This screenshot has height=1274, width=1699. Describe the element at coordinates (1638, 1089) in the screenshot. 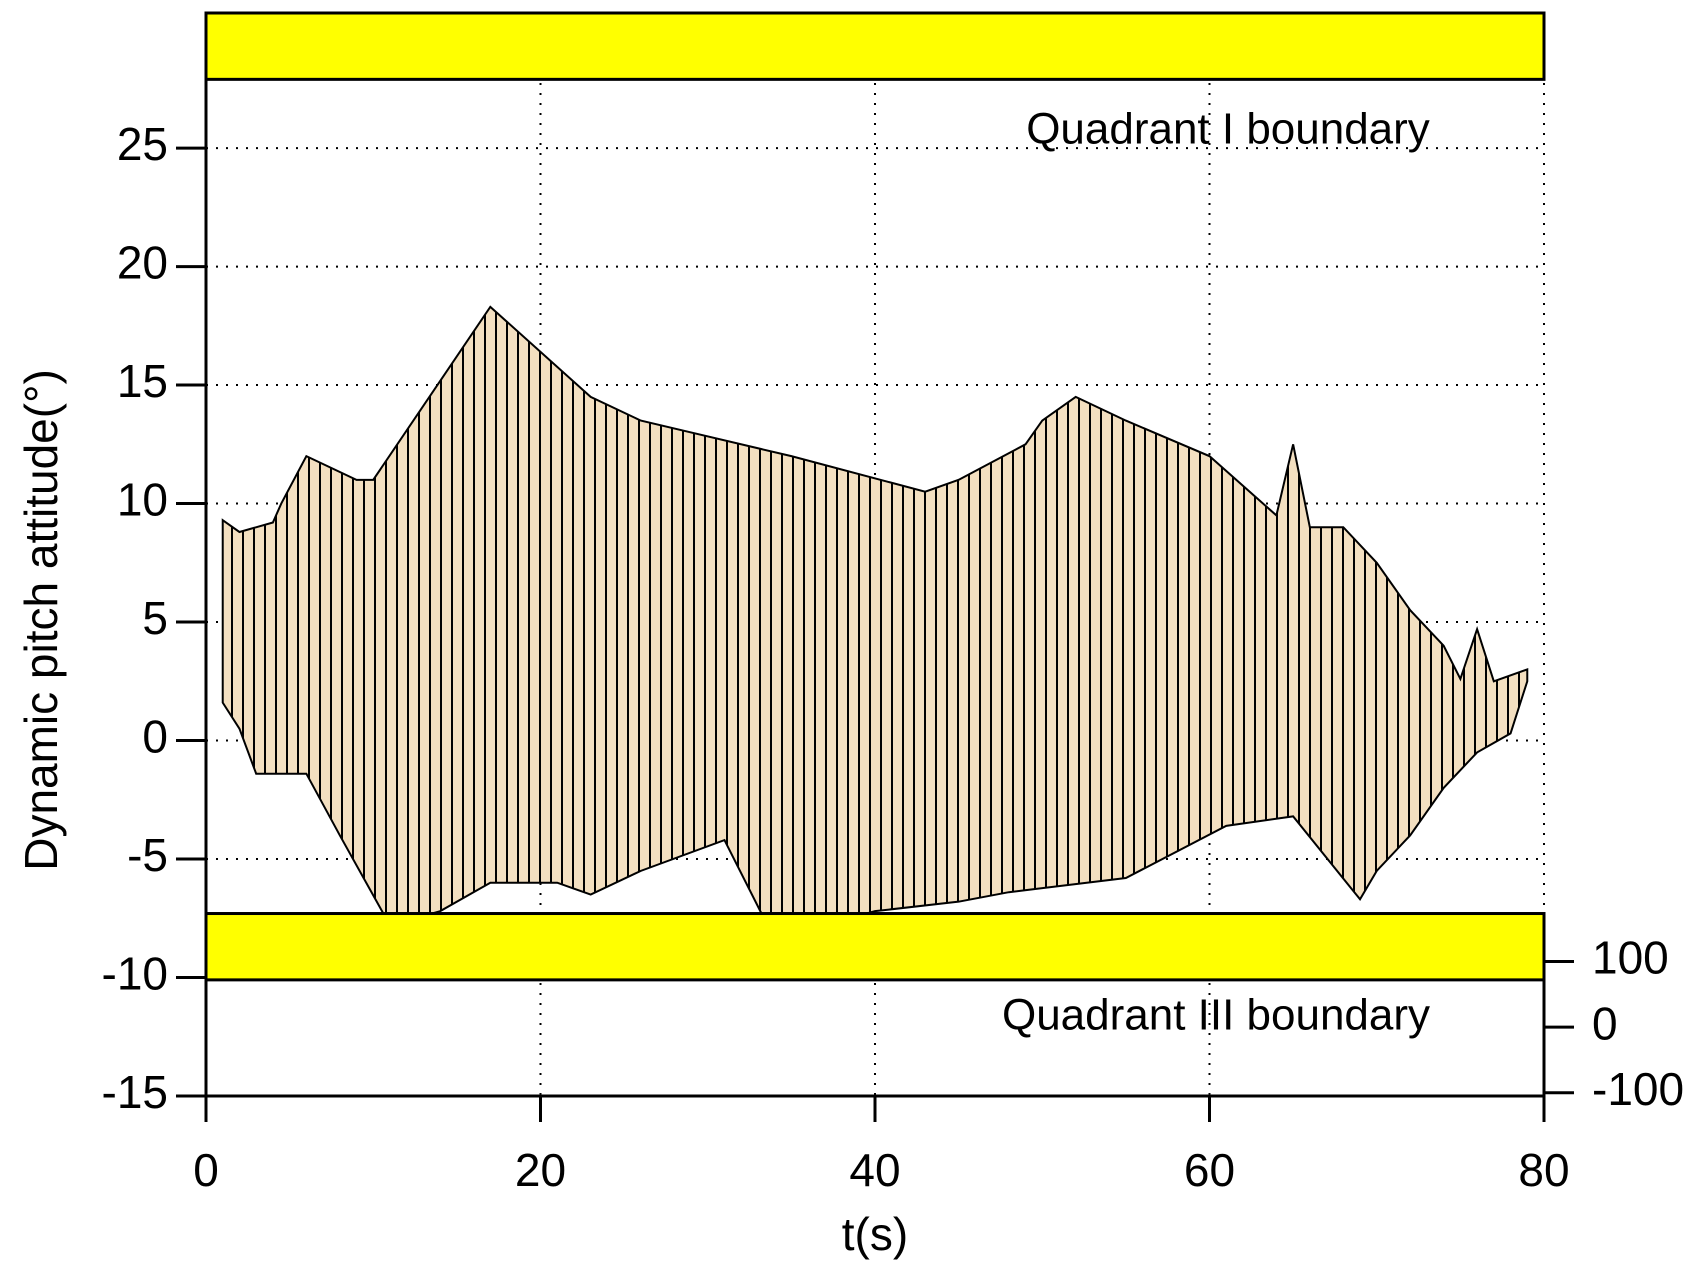

I see `y2-tick-label: -100` at that location.